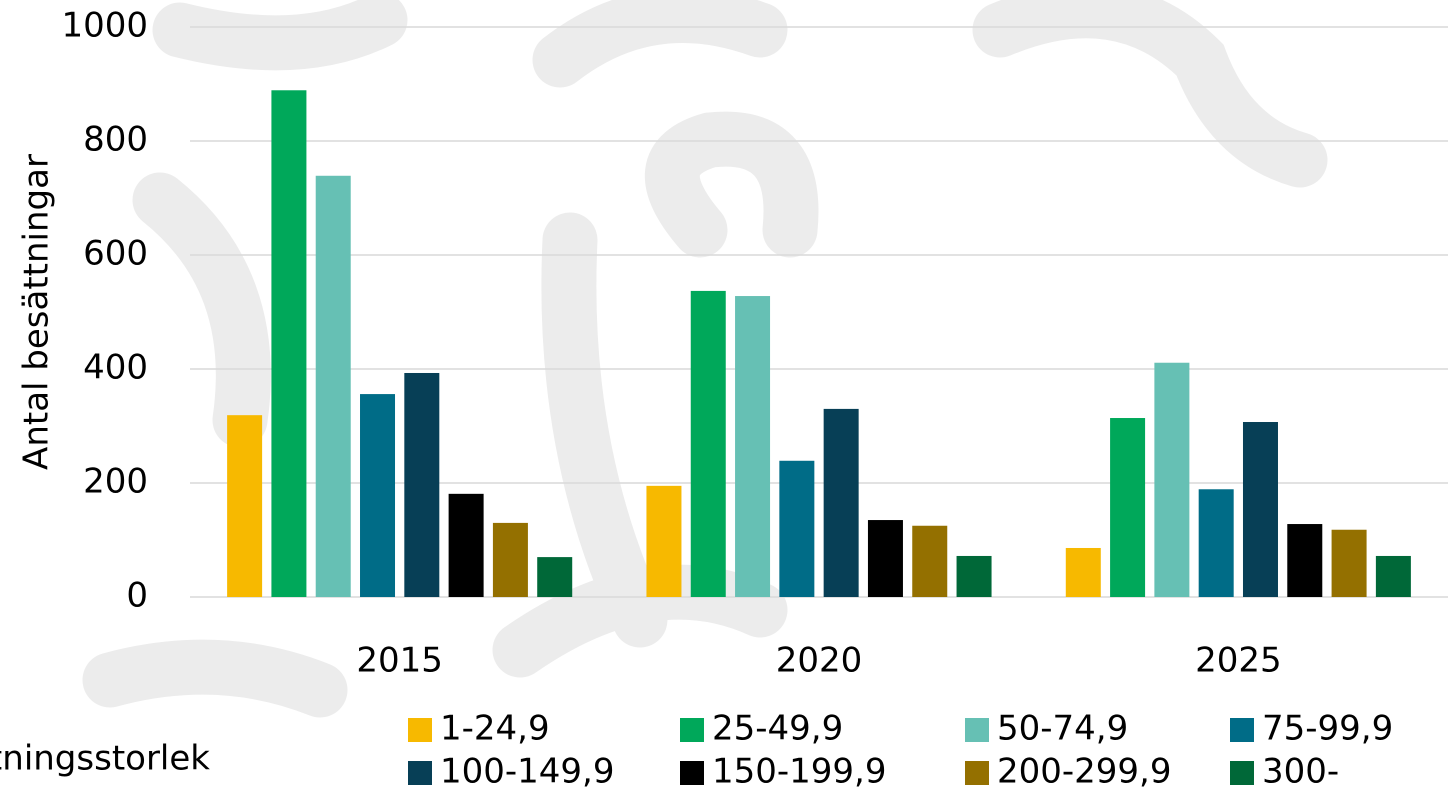 This screenshot has height=805, width=1448. What do you see at coordinates (1327, 729) in the screenshot?
I see `legend-label: 75-99,9` at bounding box center [1327, 729].